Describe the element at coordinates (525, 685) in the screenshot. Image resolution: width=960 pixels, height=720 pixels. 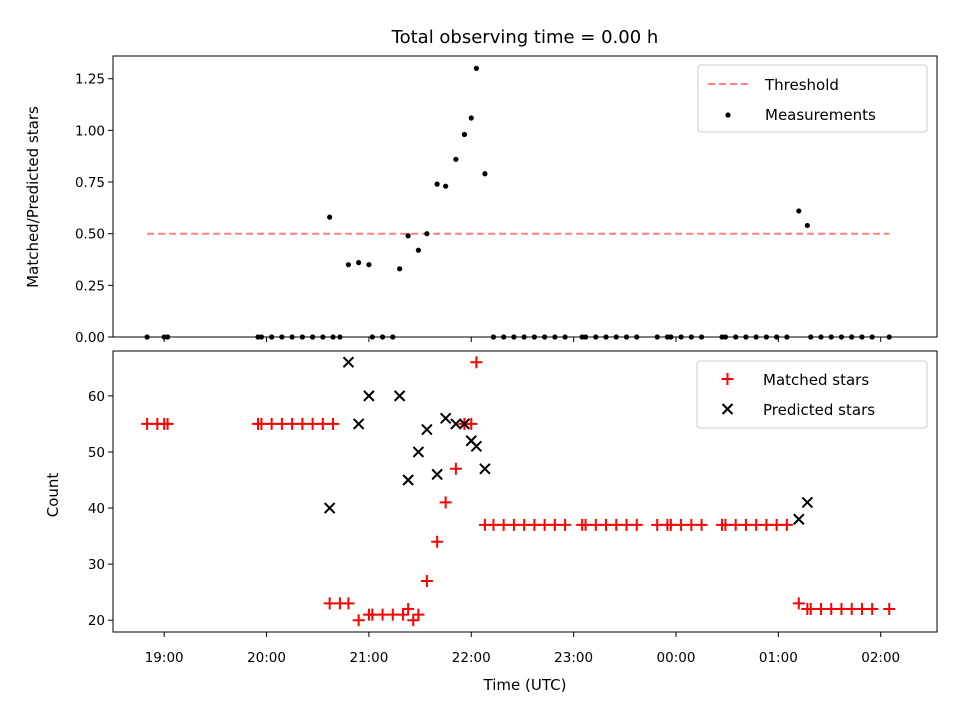
I see `x-axis-label: Time (UTC)` at that location.